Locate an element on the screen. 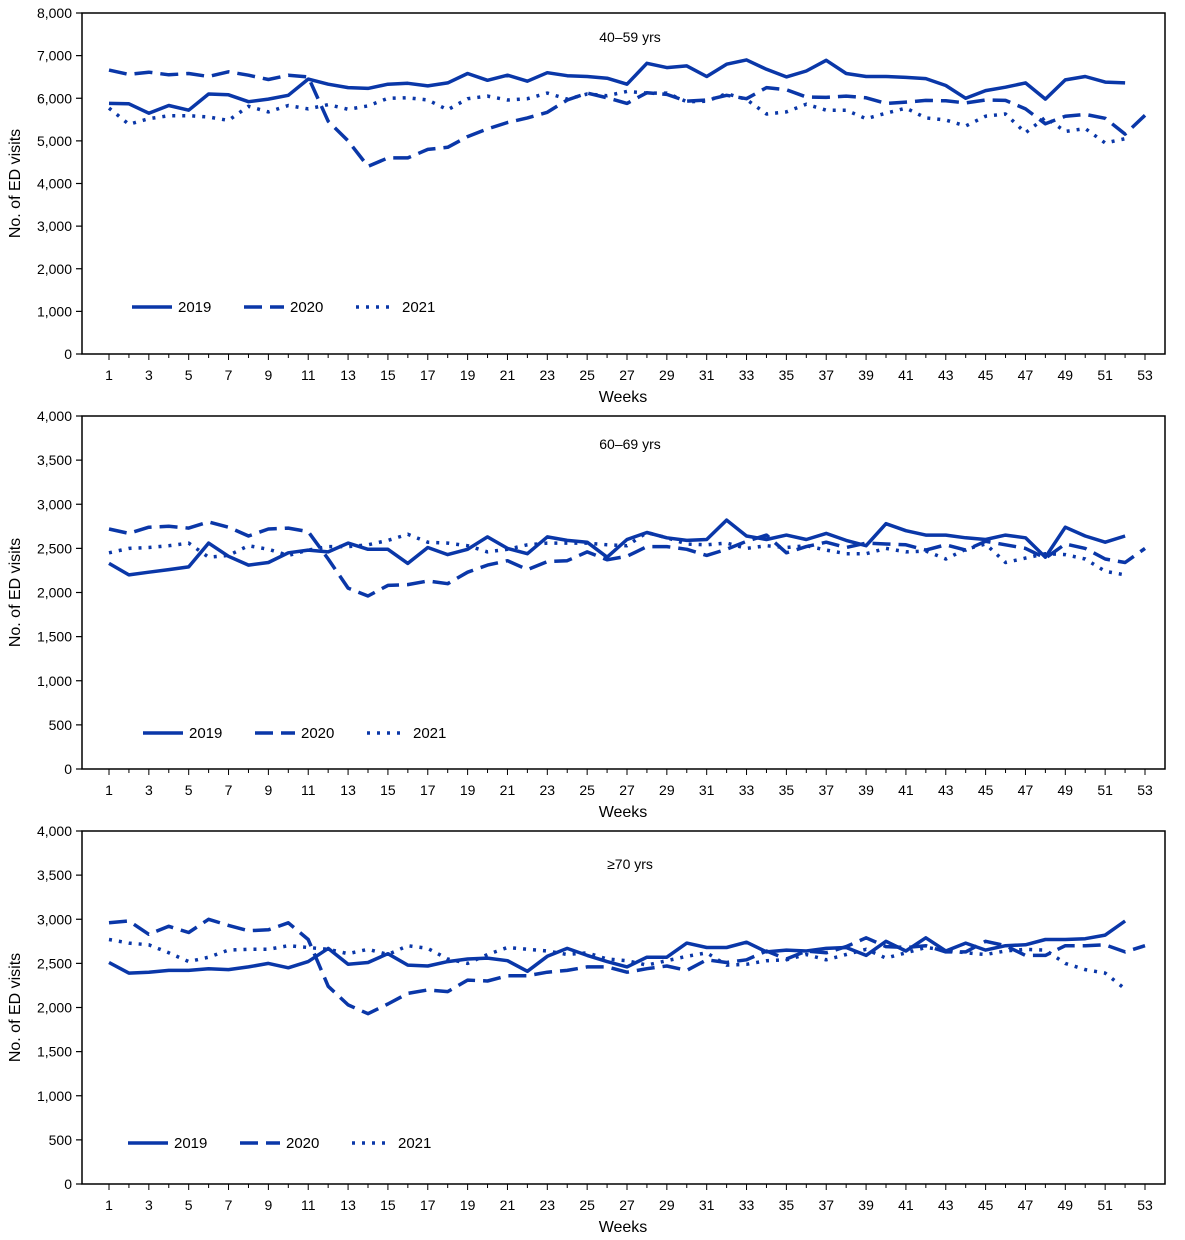 This screenshot has width=1185, height=1240. x-tick-label: 17 is located at coordinates (428, 790).